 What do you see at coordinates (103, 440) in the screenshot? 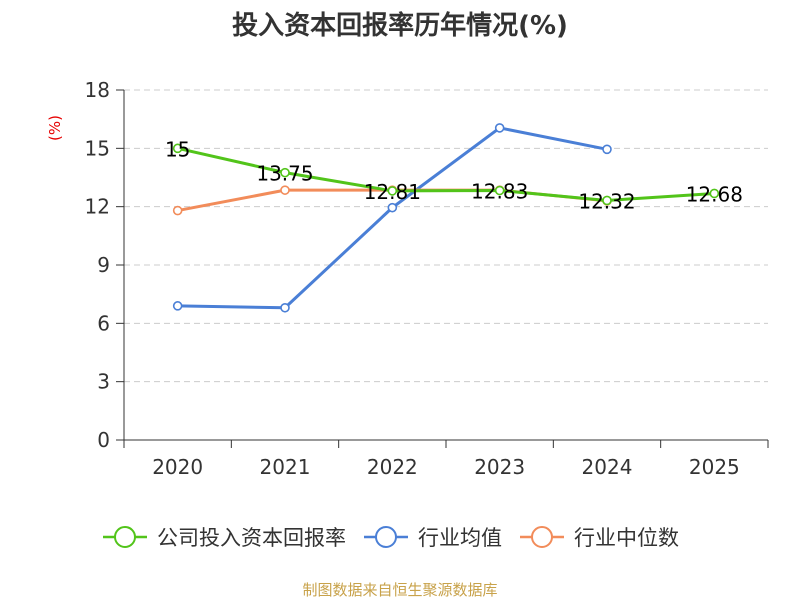
I see `y-tick-label: 0` at bounding box center [103, 440].